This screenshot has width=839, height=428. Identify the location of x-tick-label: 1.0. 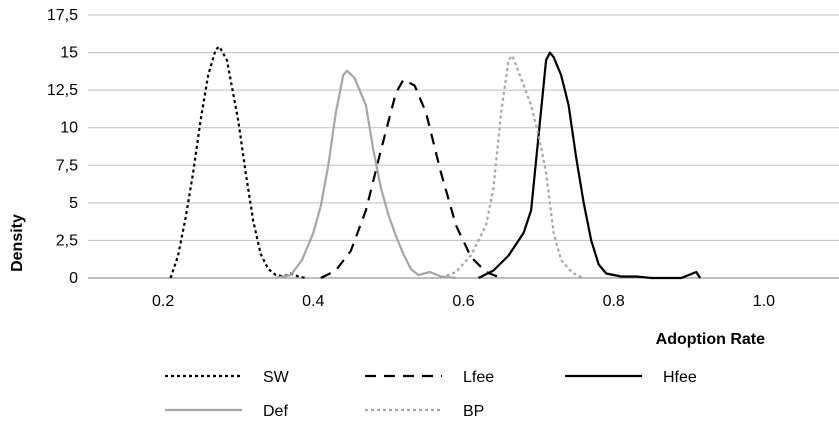
(764, 301).